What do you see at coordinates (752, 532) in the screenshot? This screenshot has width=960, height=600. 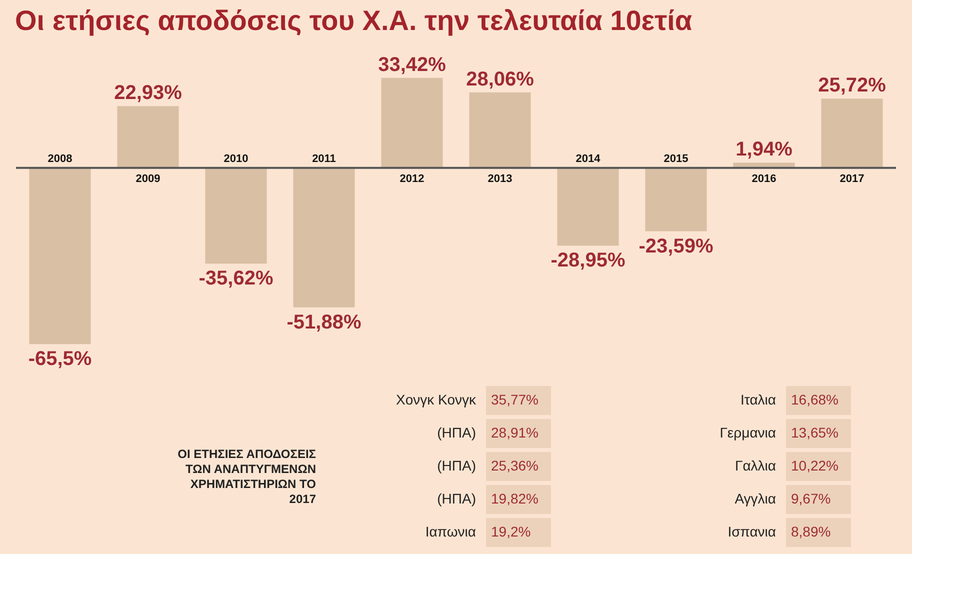 I see `category-label: Ισπανια` at bounding box center [752, 532].